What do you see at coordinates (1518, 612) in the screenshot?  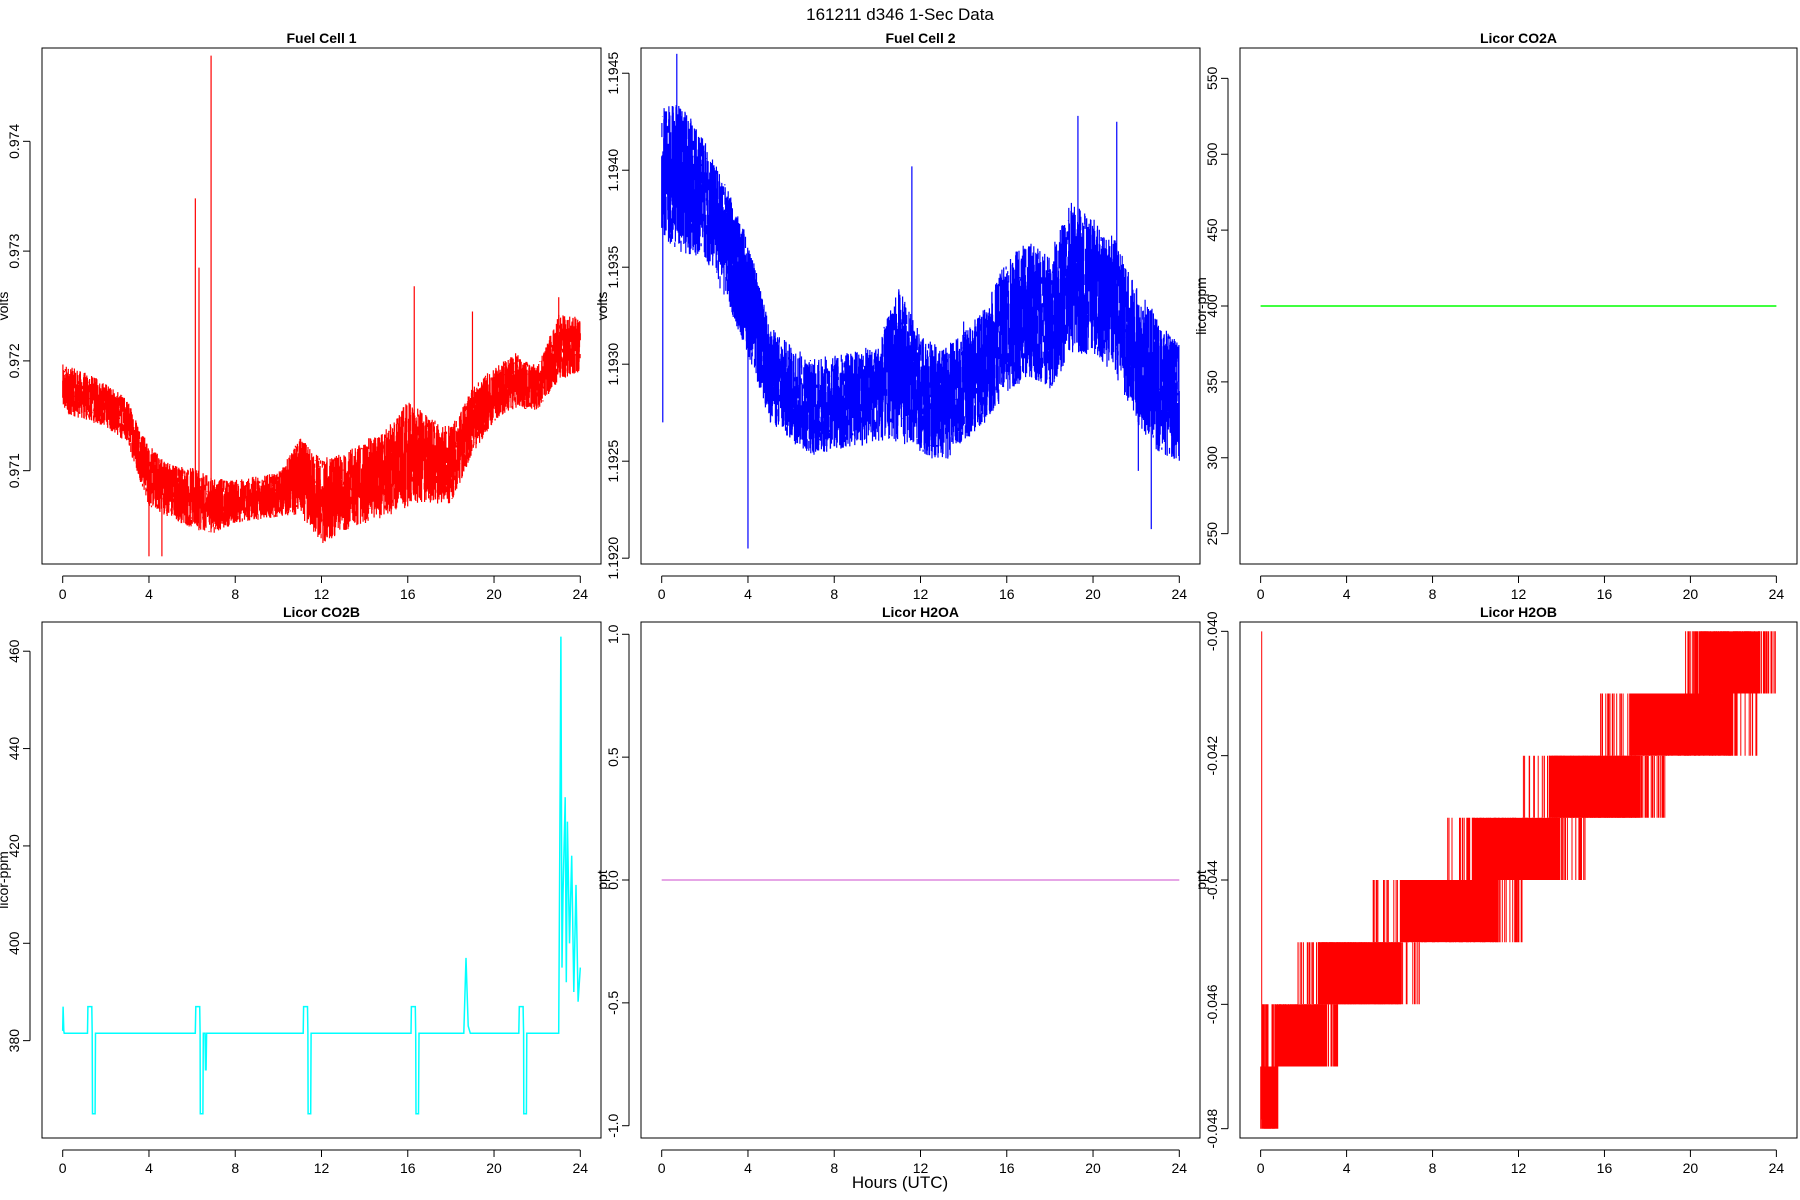 I see `panel-title: Licor H2OB` at bounding box center [1518, 612].